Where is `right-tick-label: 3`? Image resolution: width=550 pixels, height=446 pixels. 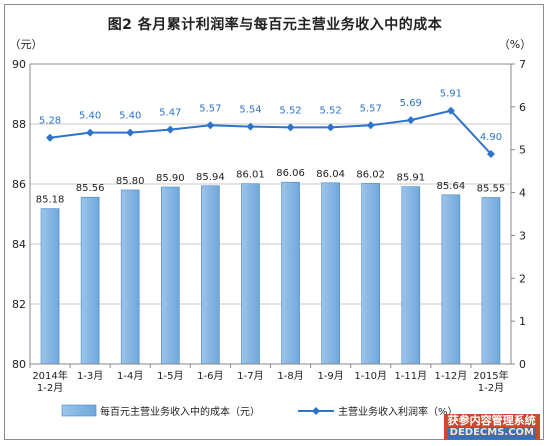
right-tick-label: 3 is located at coordinates (522, 235).